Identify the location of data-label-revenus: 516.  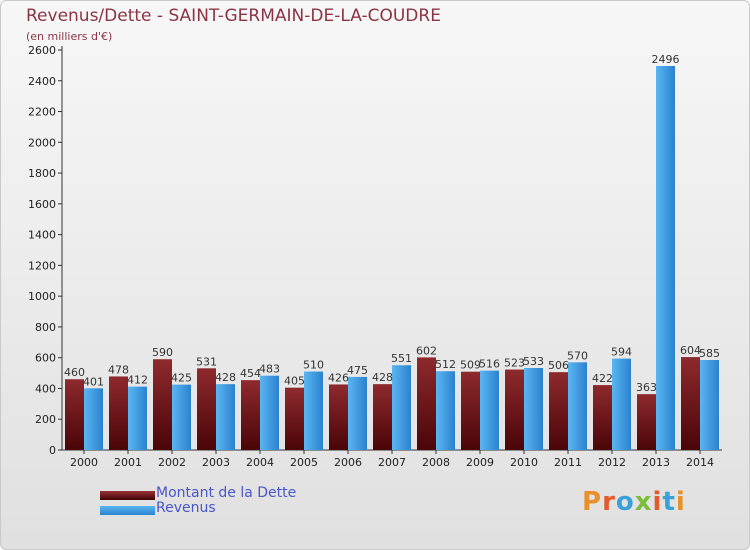
(489, 364).